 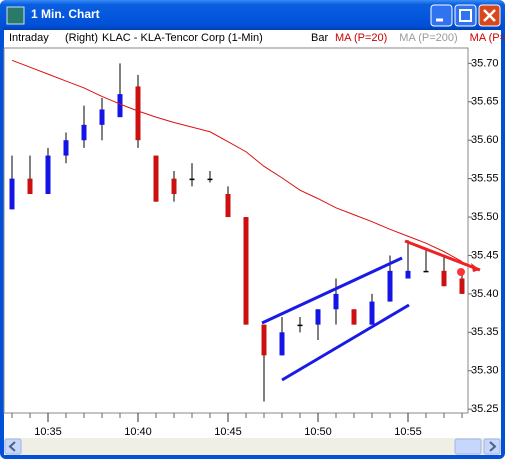 I want to click on channel-lower-line, so click(x=345, y=342).